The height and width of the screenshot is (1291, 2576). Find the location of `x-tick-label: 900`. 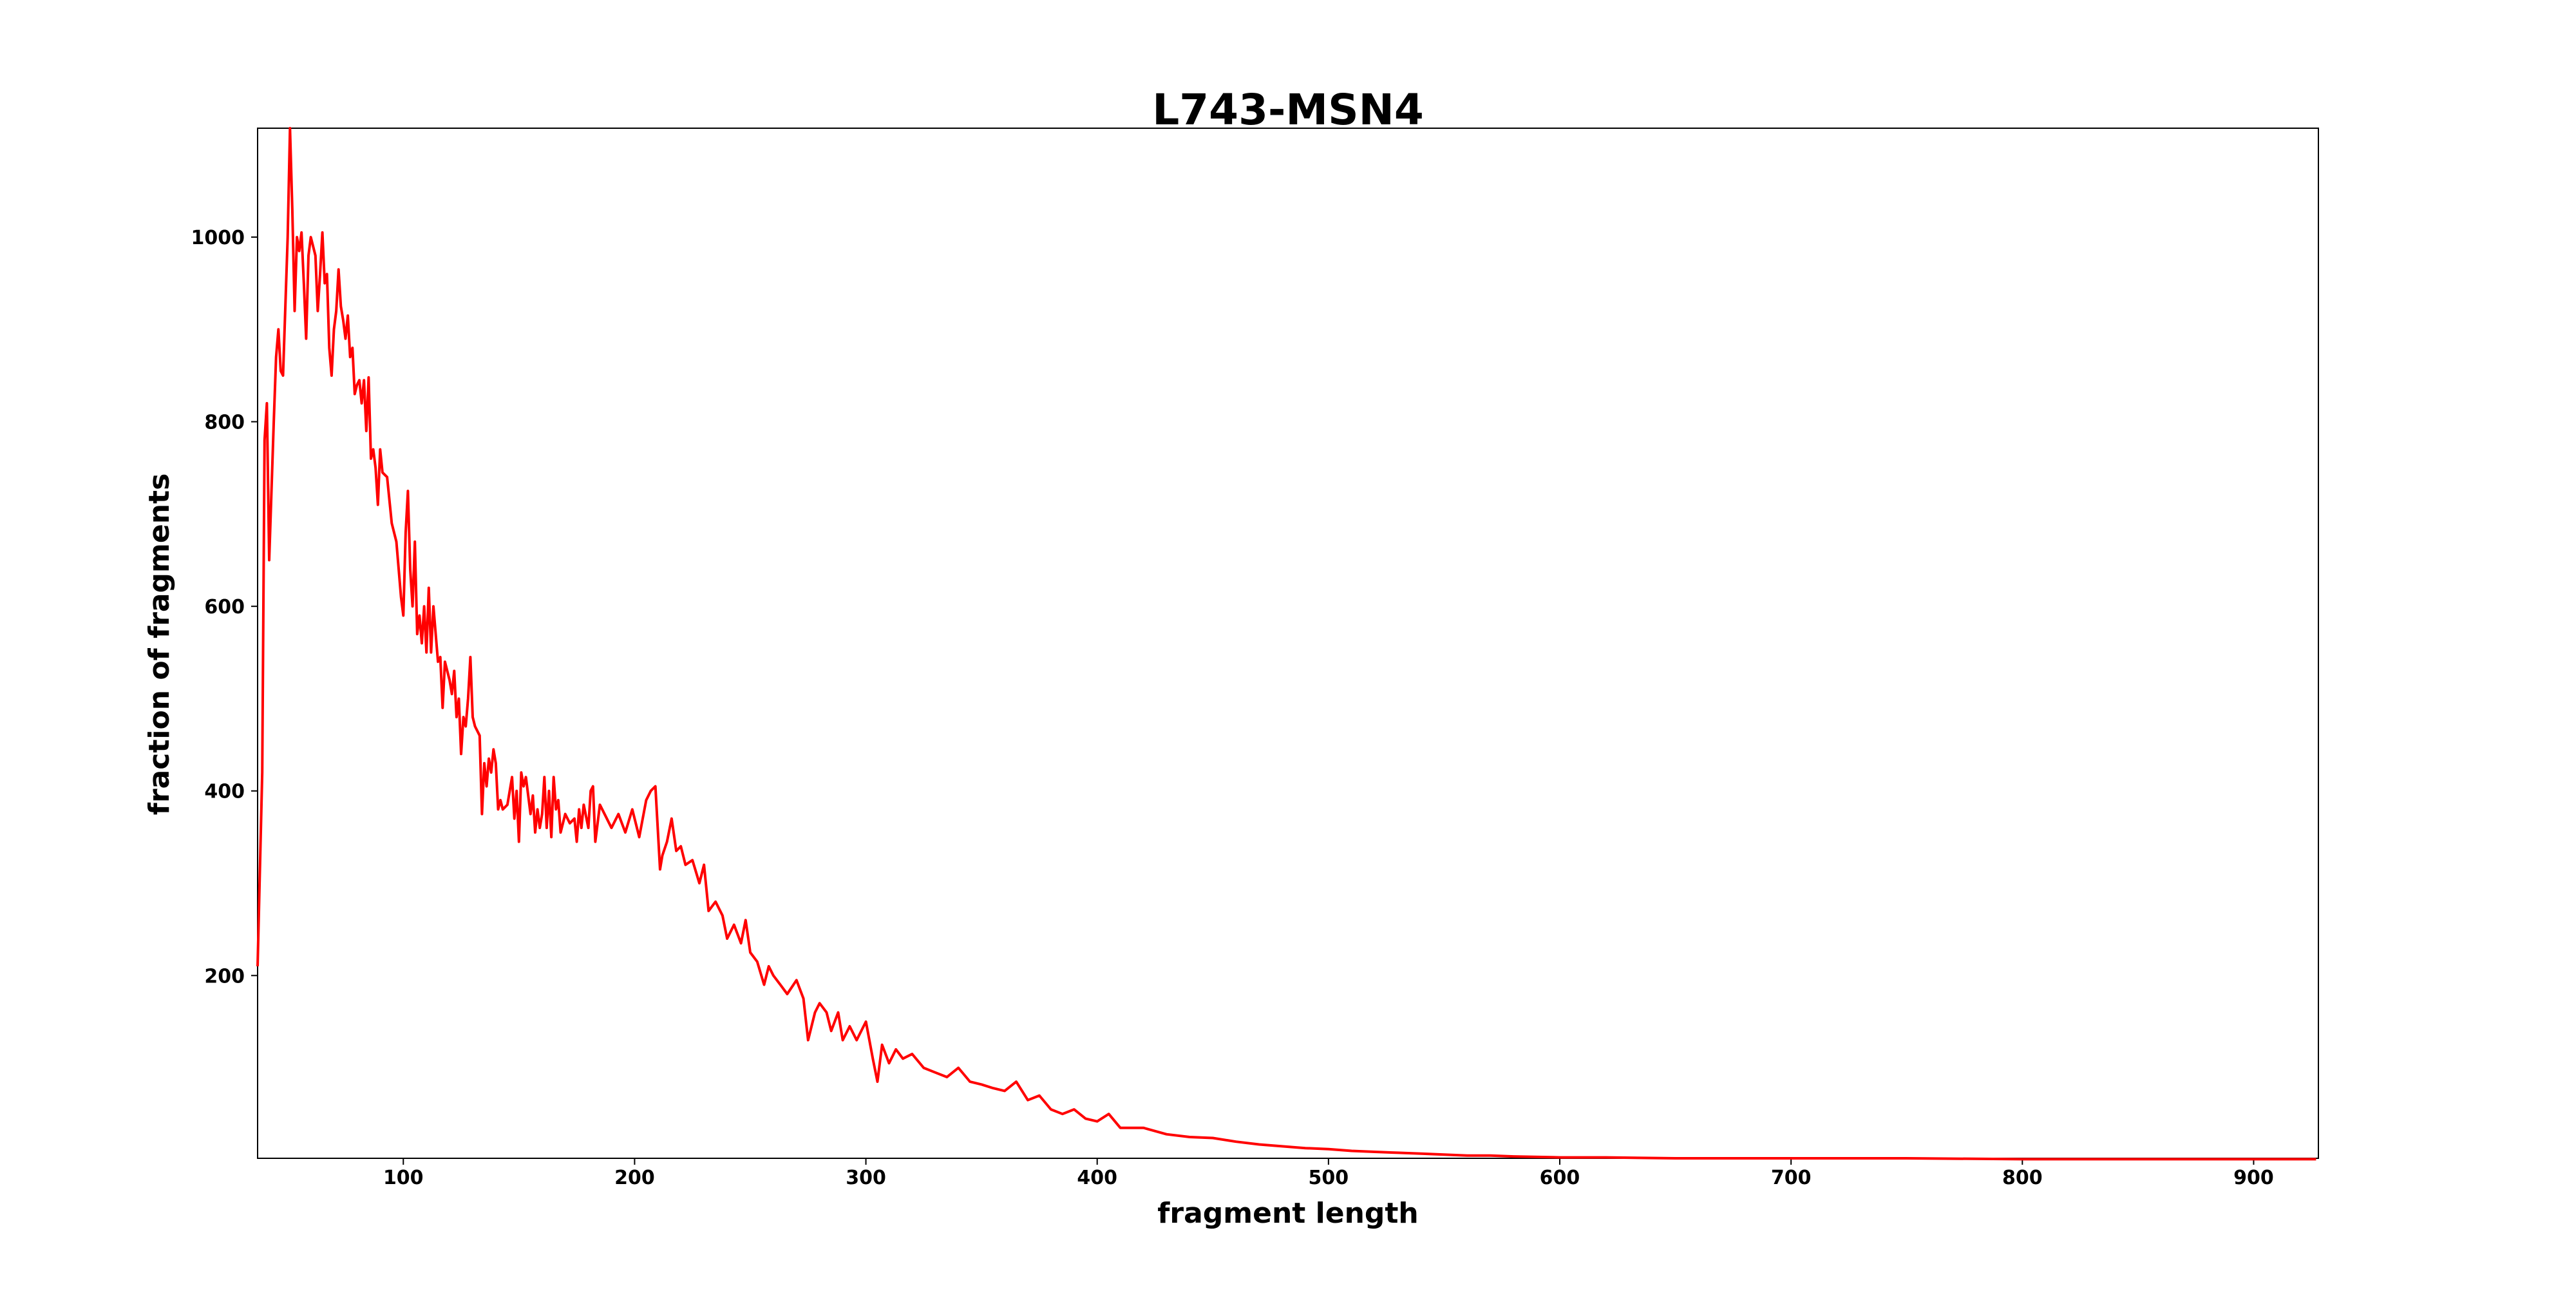

x-tick-label: 900 is located at coordinates (2253, 1178).